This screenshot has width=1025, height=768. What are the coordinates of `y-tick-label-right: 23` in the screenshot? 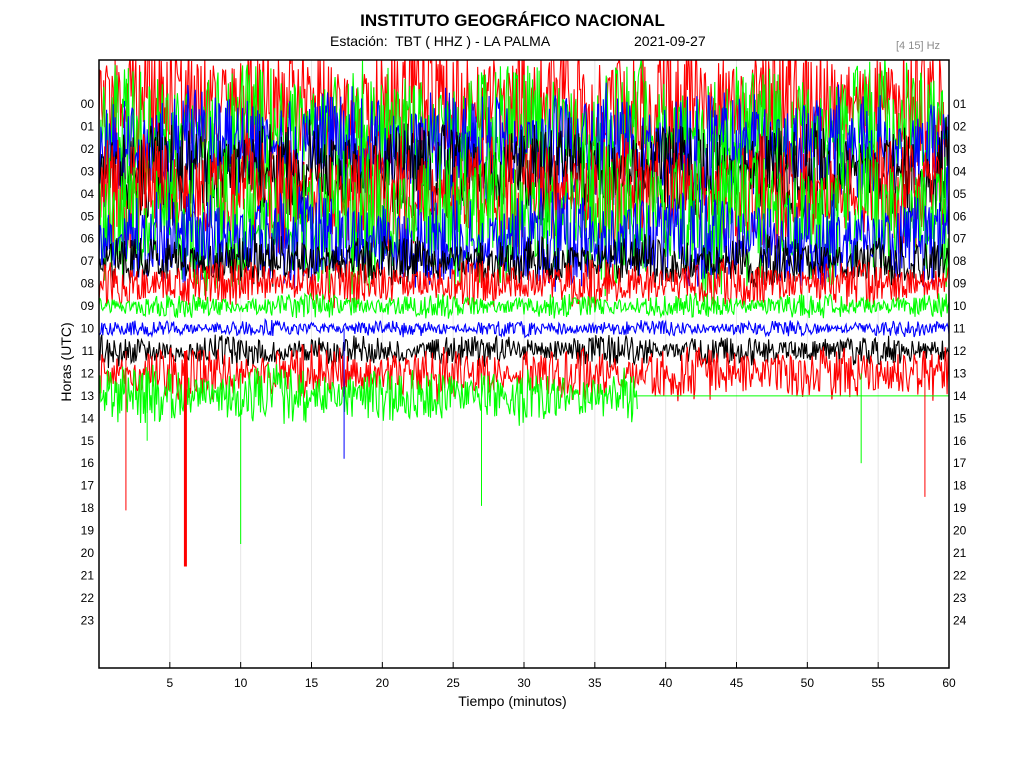 It's located at (960, 598).